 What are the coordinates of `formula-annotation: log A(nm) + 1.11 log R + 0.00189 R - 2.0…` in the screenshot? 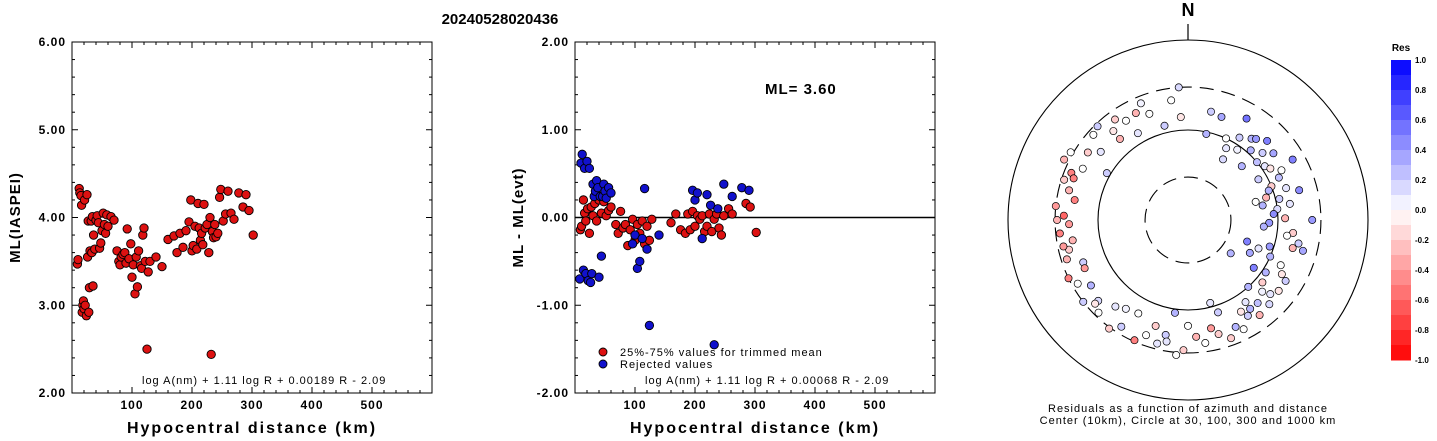 It's located at (264, 381).